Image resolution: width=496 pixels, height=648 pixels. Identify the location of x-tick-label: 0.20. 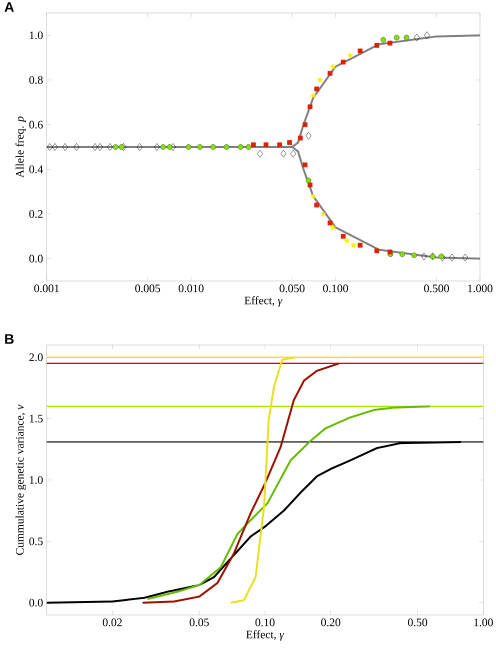
(330, 622).